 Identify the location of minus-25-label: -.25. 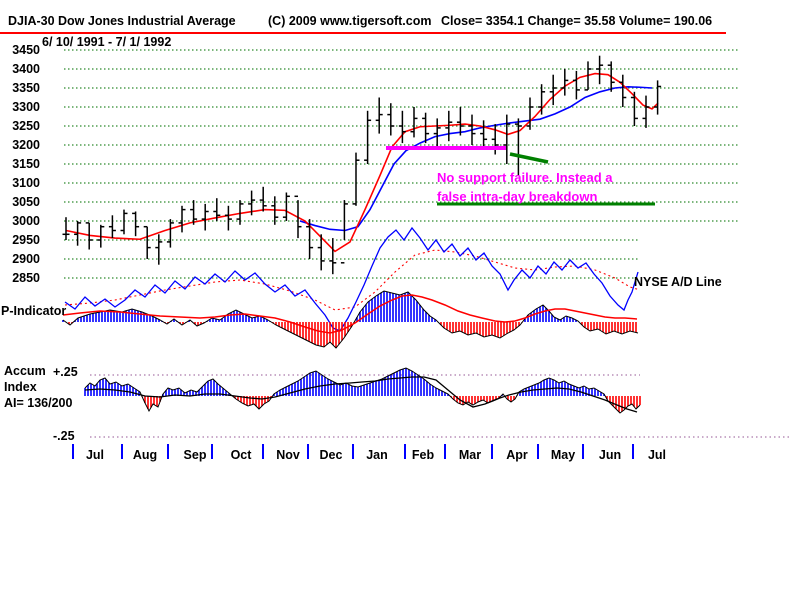
(64, 436).